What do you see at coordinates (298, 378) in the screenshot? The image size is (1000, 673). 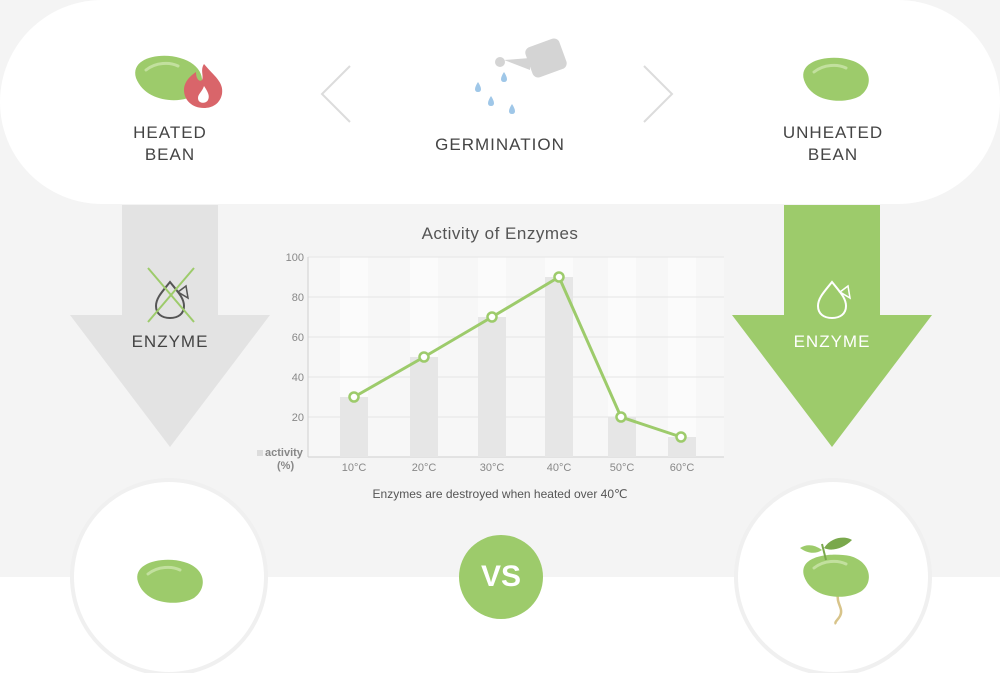 I see `y-tick-label: 40` at bounding box center [298, 378].